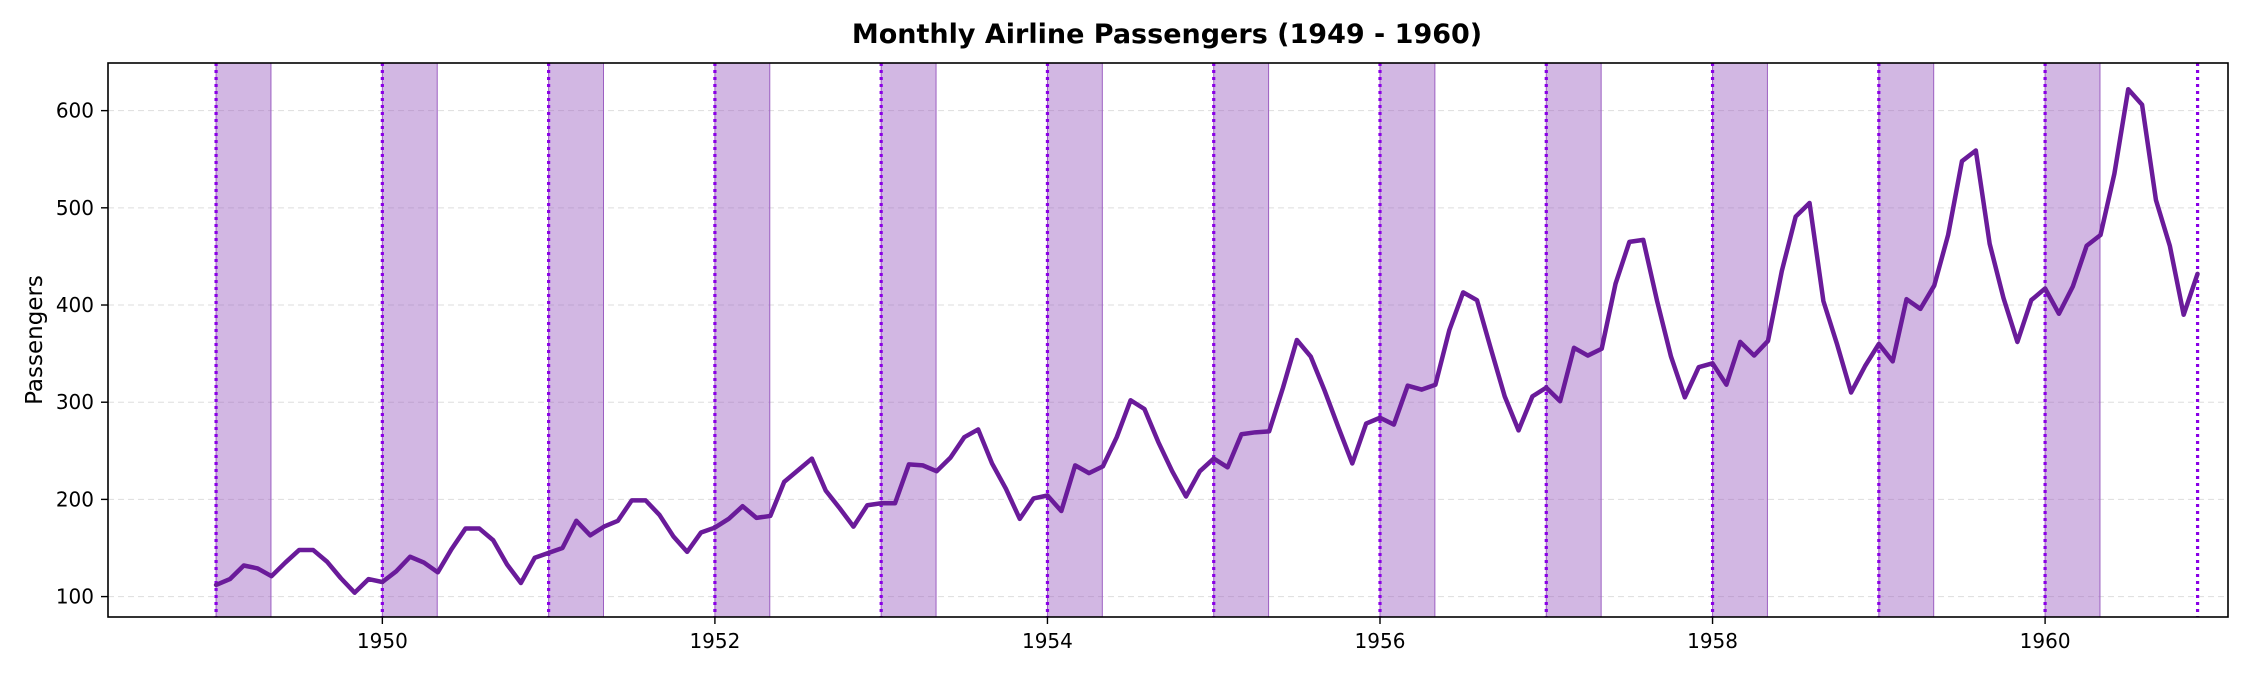 The image size is (2250, 675). I want to click on y-tick-label: 400, so click(75, 305).